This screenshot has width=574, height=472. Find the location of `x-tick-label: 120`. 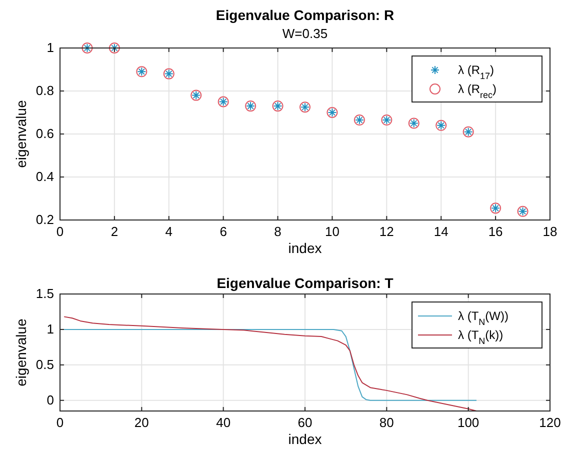

x-tick-label: 120 is located at coordinates (550, 422).